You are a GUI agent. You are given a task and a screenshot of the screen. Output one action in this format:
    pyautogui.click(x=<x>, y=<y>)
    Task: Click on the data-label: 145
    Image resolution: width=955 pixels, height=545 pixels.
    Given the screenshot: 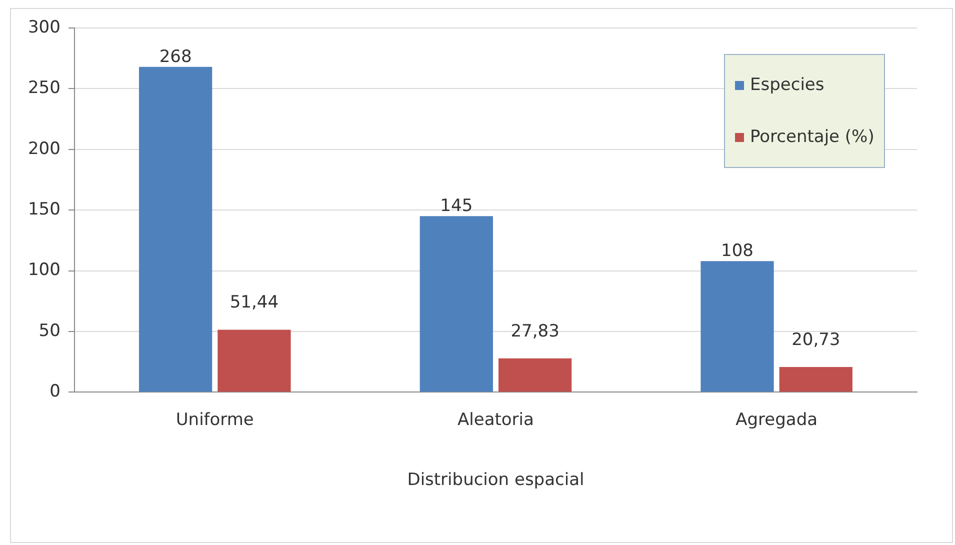 What is the action you would take?
    pyautogui.click(x=456, y=206)
    